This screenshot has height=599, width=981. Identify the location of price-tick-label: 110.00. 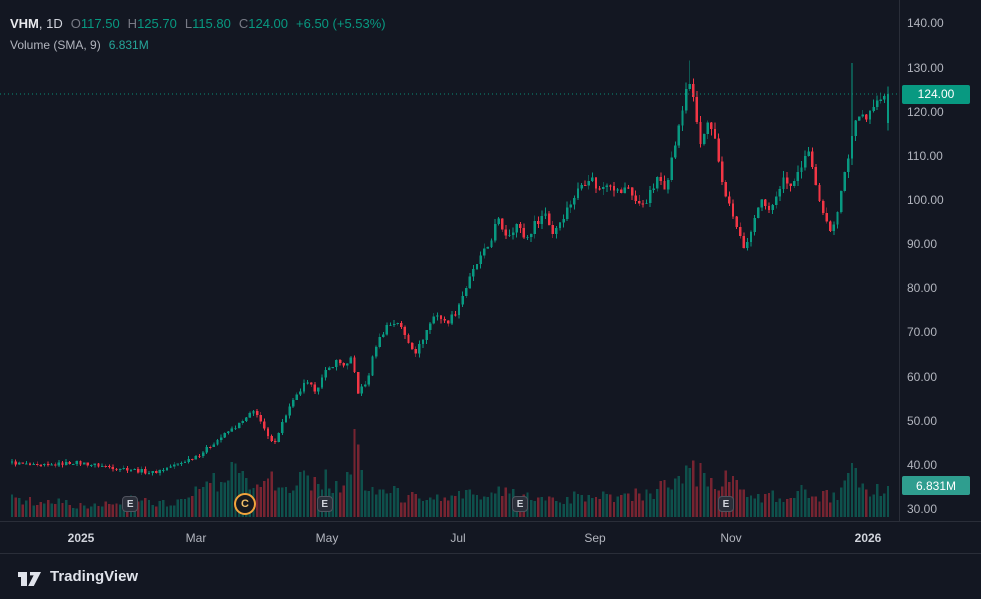
(925, 155).